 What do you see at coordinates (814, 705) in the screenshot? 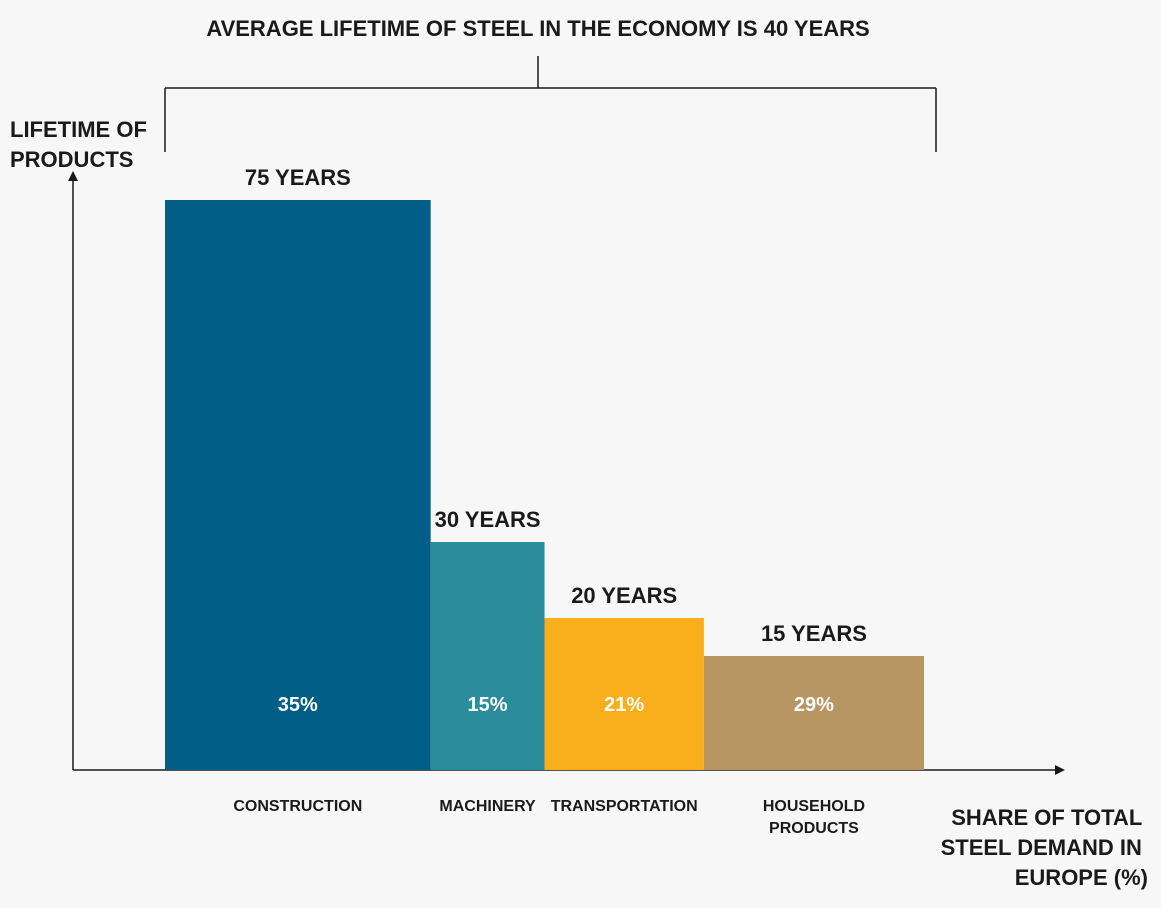
I see `share-label: 29%` at bounding box center [814, 705].